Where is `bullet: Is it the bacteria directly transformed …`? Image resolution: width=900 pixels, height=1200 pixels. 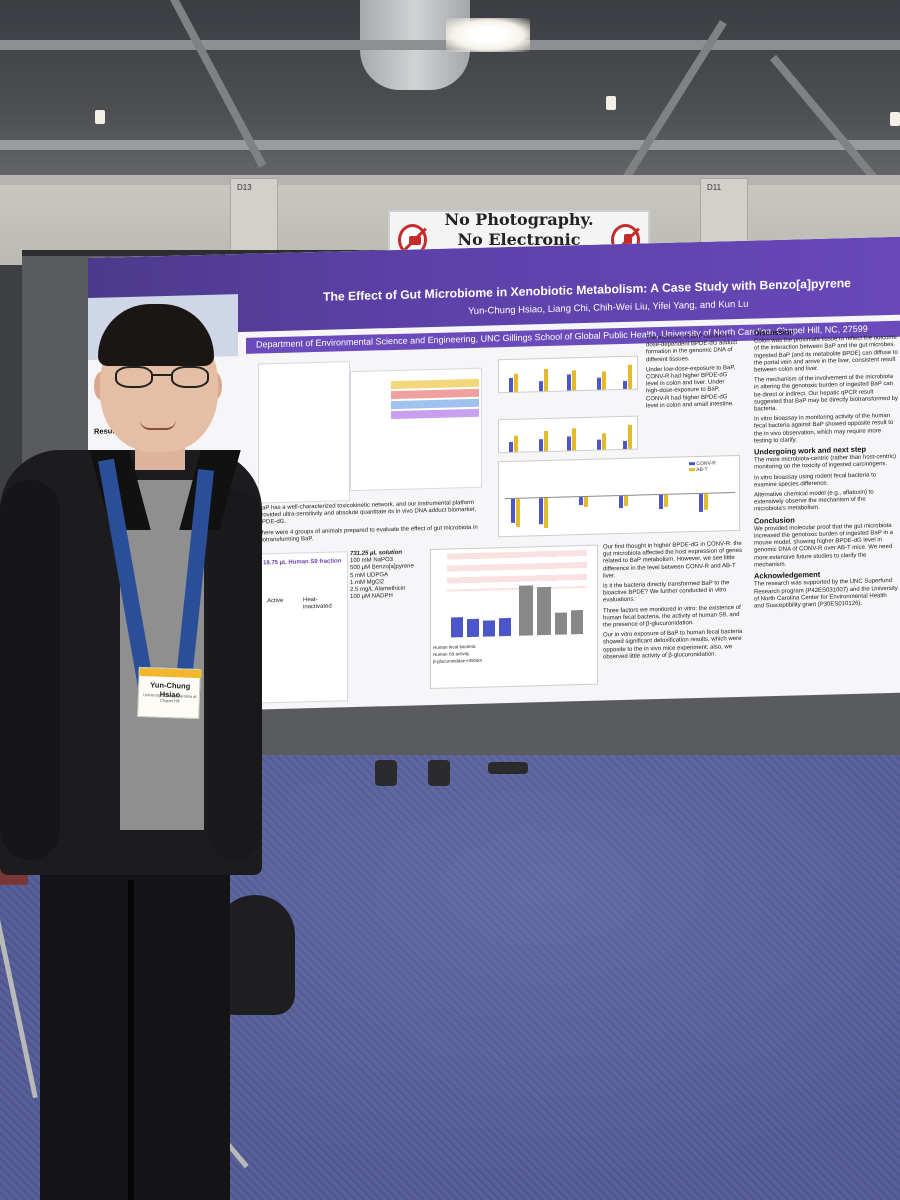 bullet: Is it the bacteria directly transformed … is located at coordinates (666, 592).